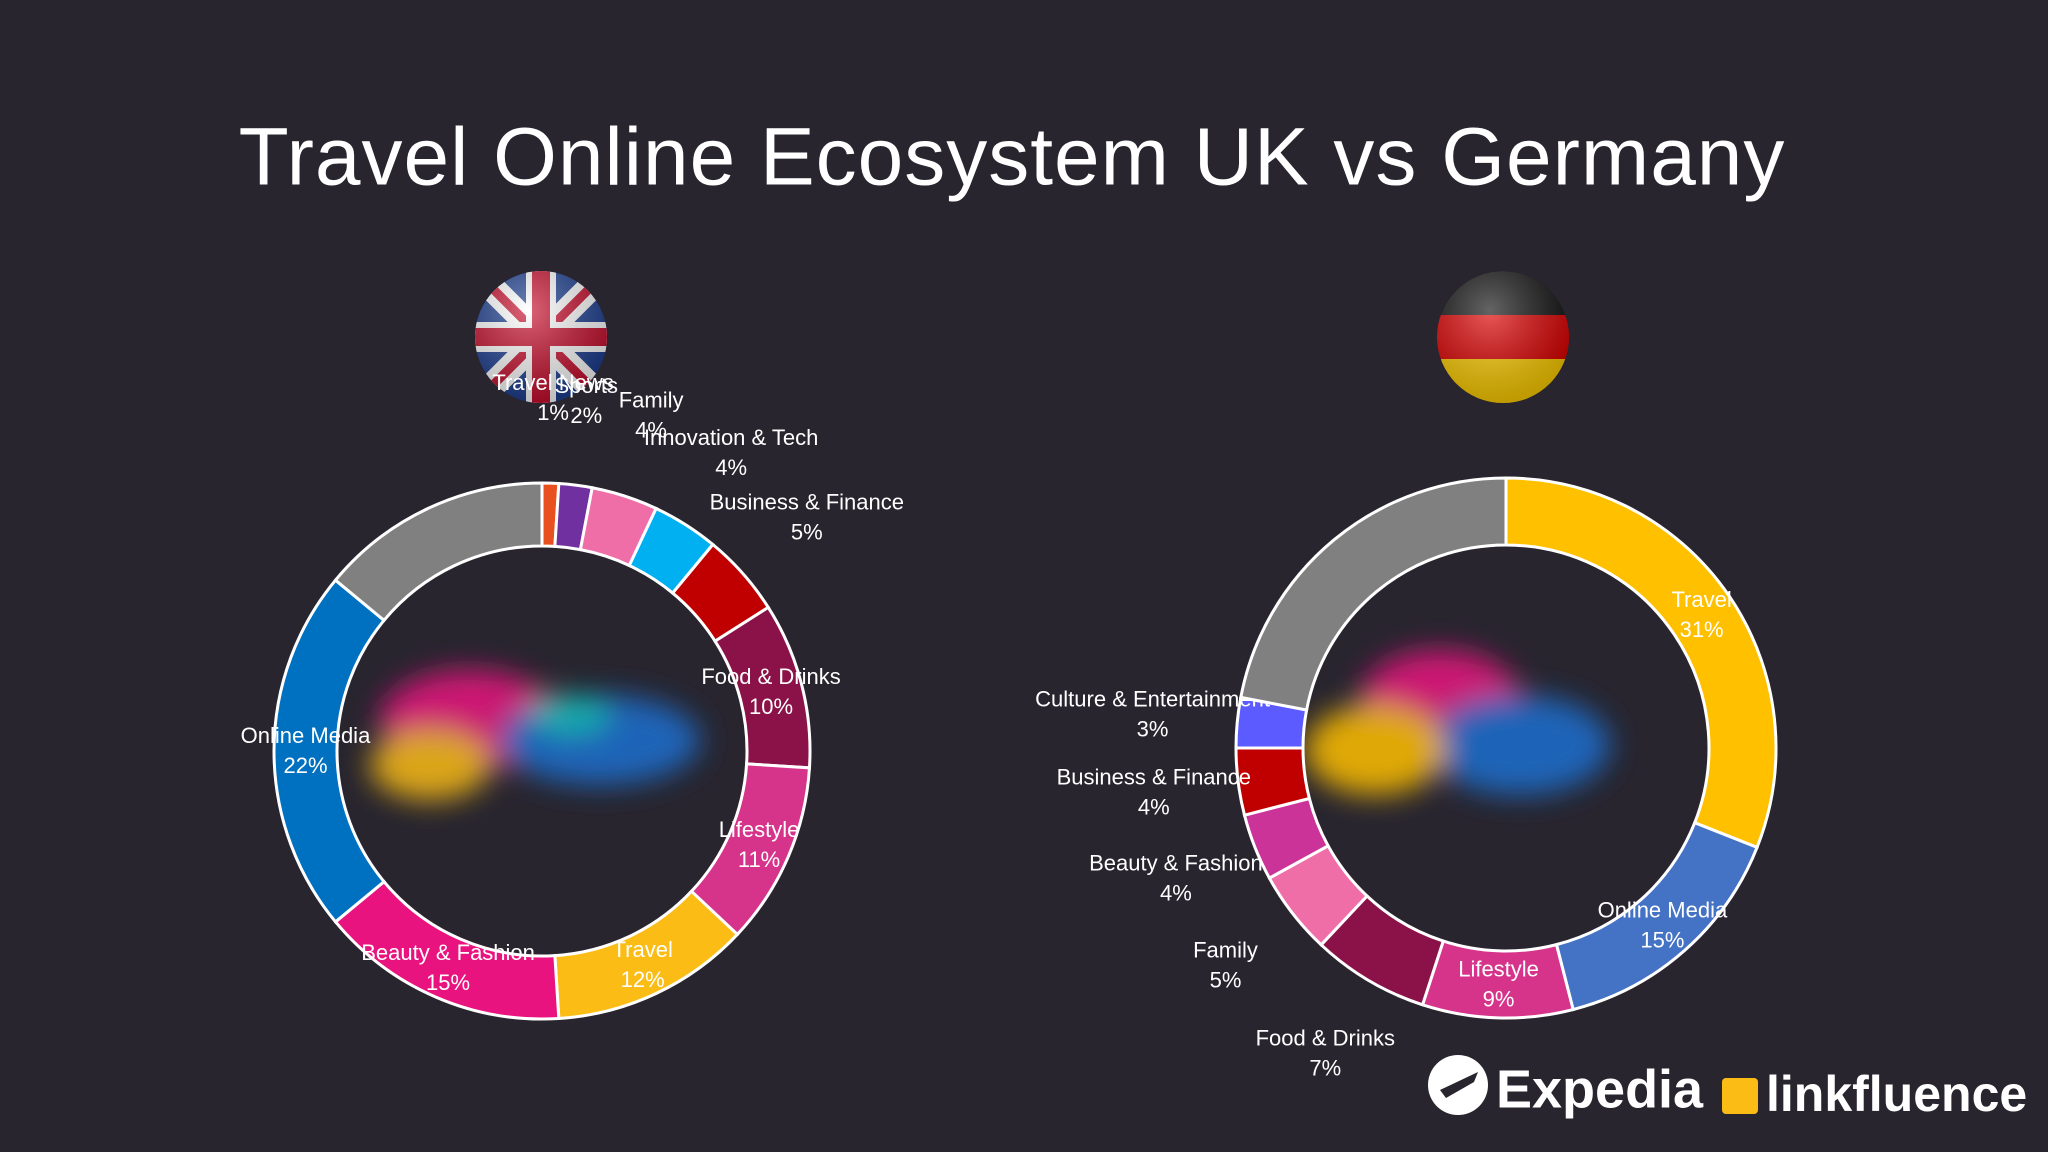 The width and height of the screenshot is (2048, 1152). What do you see at coordinates (1498, 983) in the screenshot?
I see `data-label: Lifestyle 9%` at bounding box center [1498, 983].